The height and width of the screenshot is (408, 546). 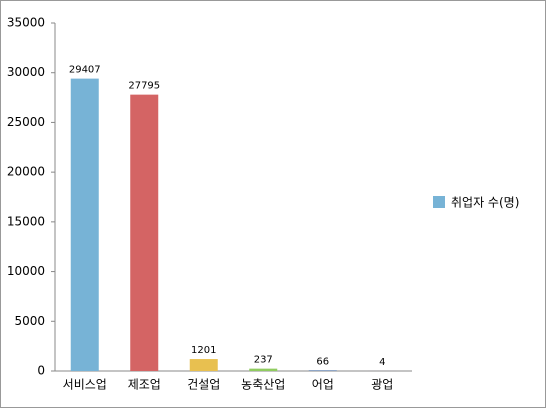 I want to click on y-tick-label: 35000, so click(x=26, y=23).